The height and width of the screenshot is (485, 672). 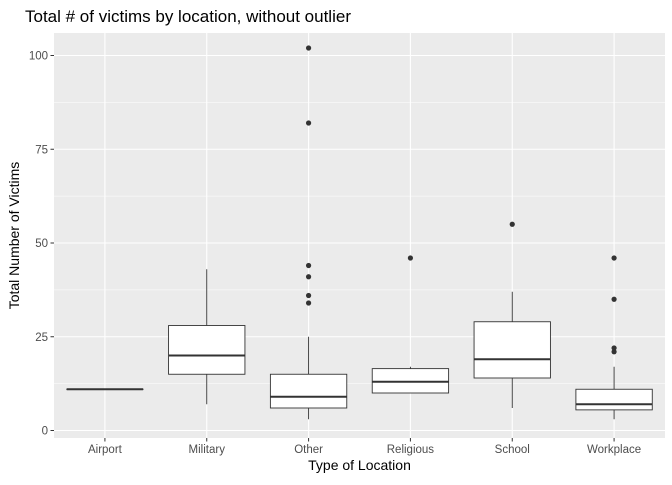 I want to click on x-tick-label: Military, so click(x=207, y=450).